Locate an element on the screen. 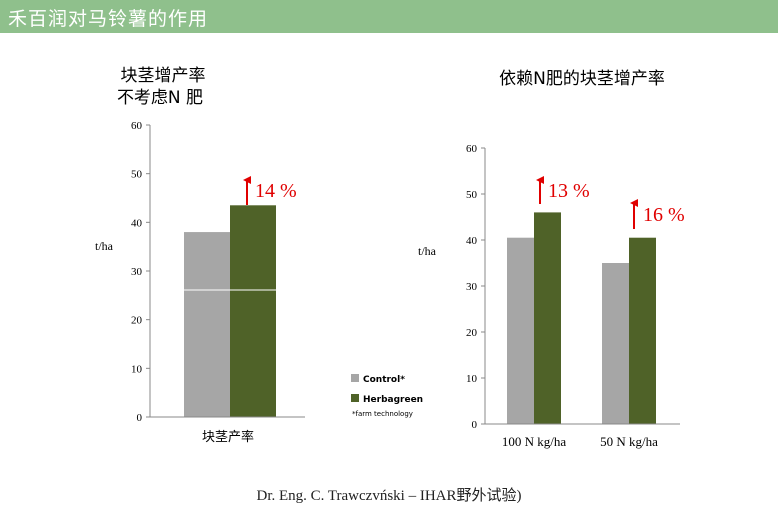 The height and width of the screenshot is (530, 778). chart-left-ticks: 0 10 20 30 40 50 60 is located at coordinates (140, 272).